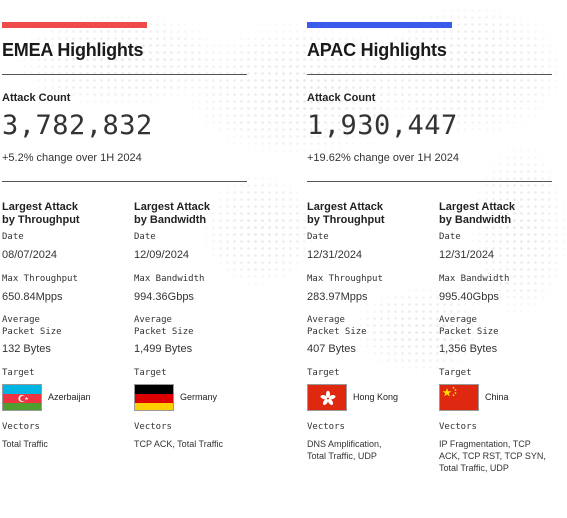 The width and height of the screenshot is (567, 518). What do you see at coordinates (22, 397) in the screenshot?
I see `azerbaijan-flag-icon` at bounding box center [22, 397].